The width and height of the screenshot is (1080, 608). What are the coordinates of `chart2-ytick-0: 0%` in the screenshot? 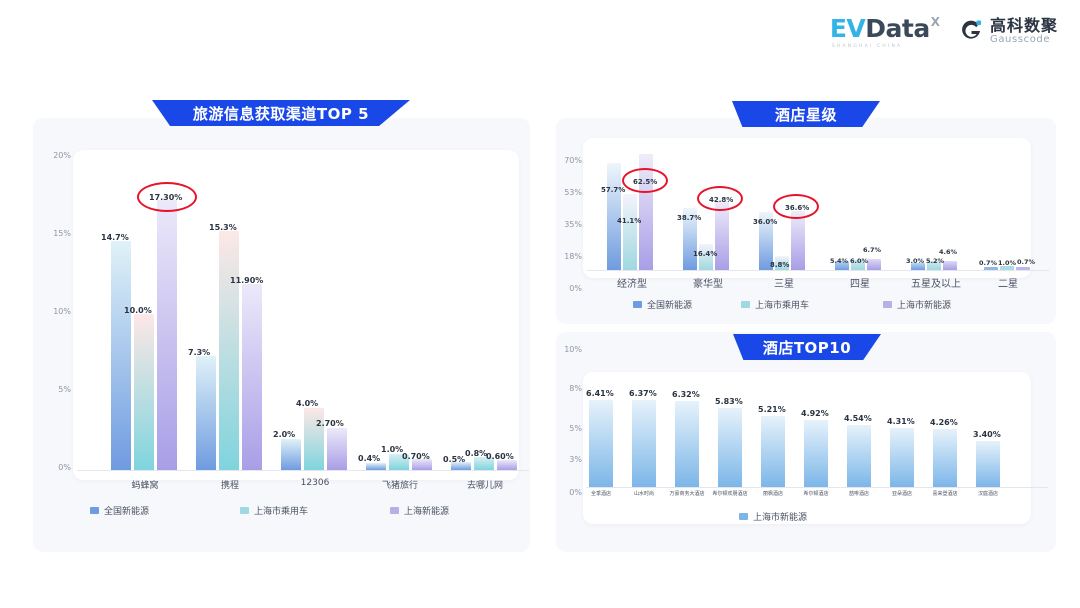 It's located at (575, 288).